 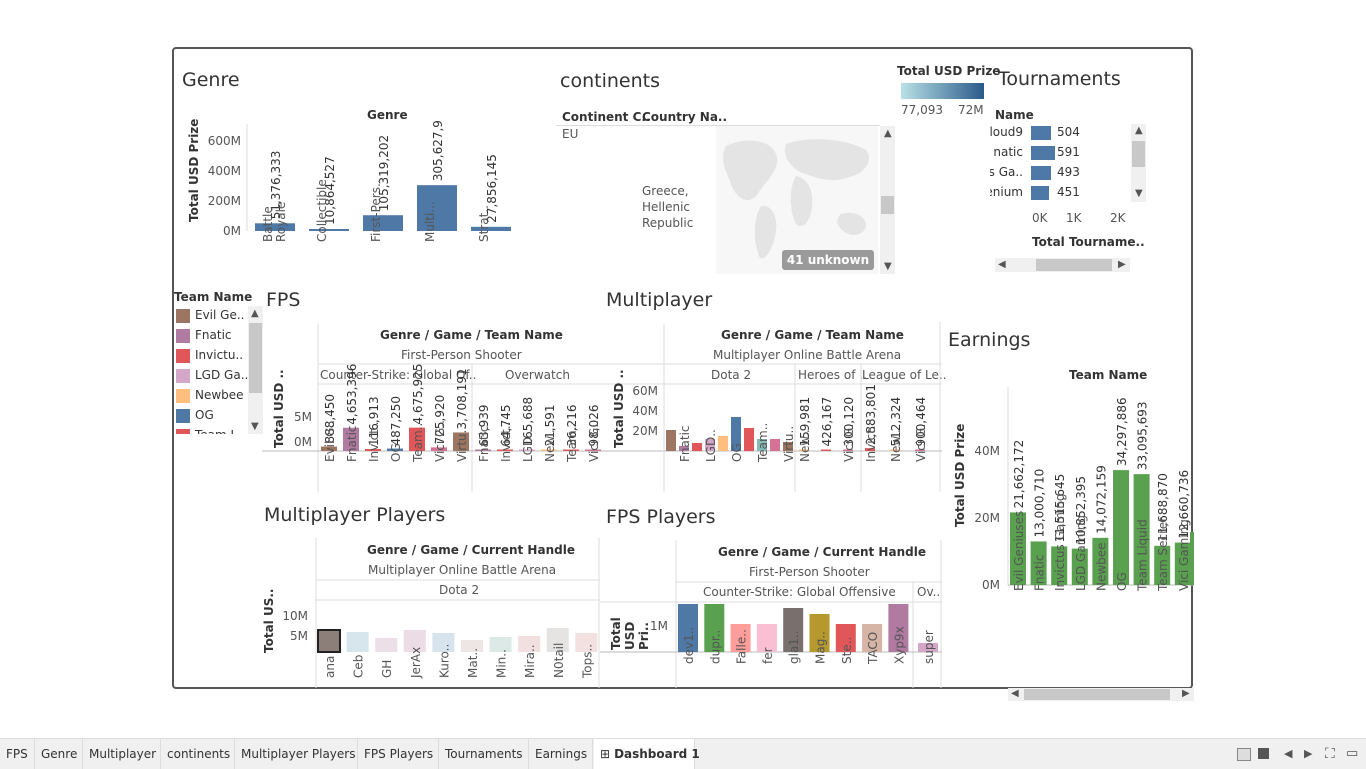 What do you see at coordinates (462, 444) in the screenshot?
I see `fps-cs-category-label: Virtu..` at bounding box center [462, 444].